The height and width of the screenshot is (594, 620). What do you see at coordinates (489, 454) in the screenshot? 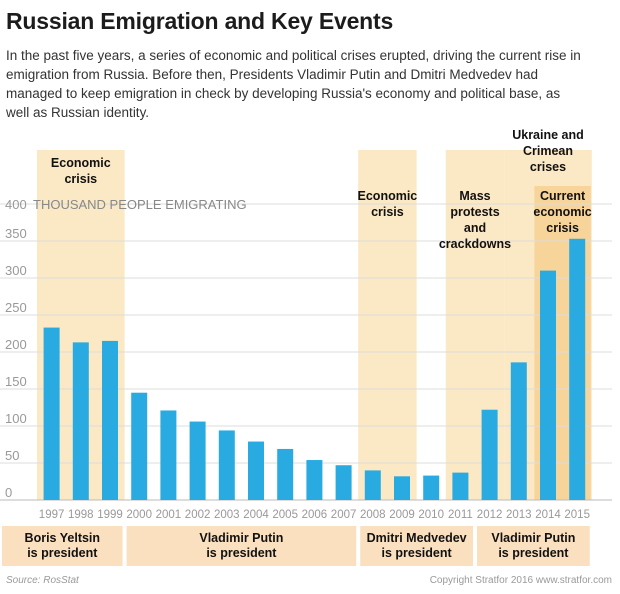
I see `bar-2012` at bounding box center [489, 454].